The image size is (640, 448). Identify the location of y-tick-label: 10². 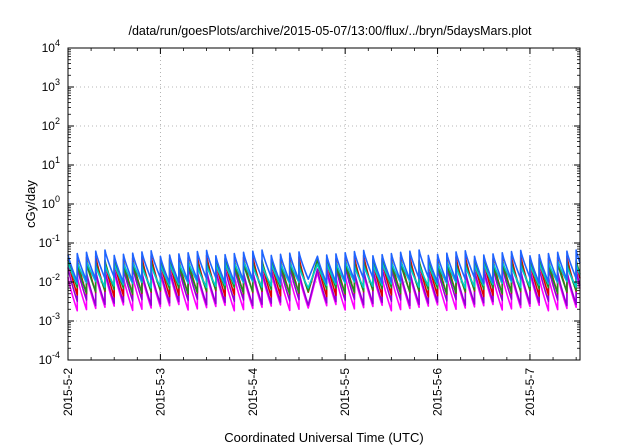
(51, 124).